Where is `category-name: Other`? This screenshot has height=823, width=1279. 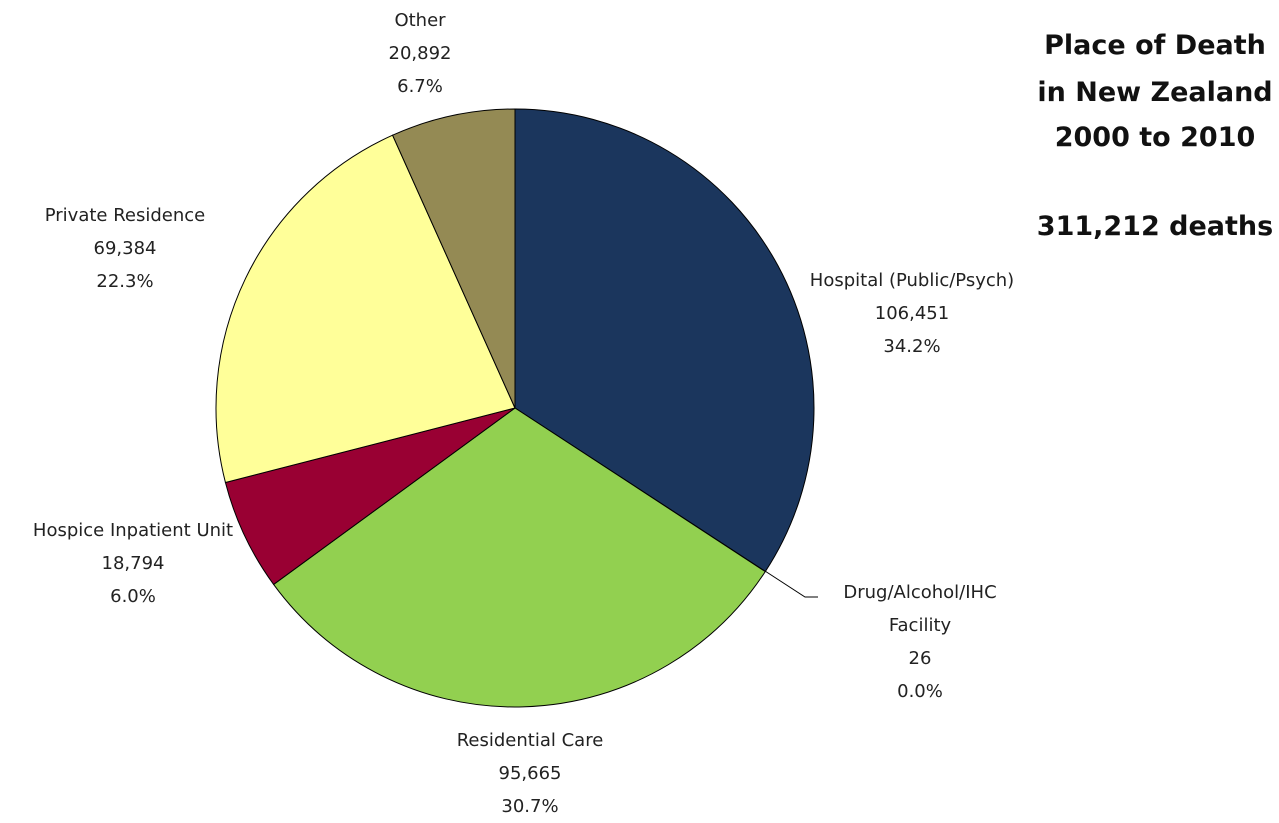
category-name: Other is located at coordinates (420, 20).